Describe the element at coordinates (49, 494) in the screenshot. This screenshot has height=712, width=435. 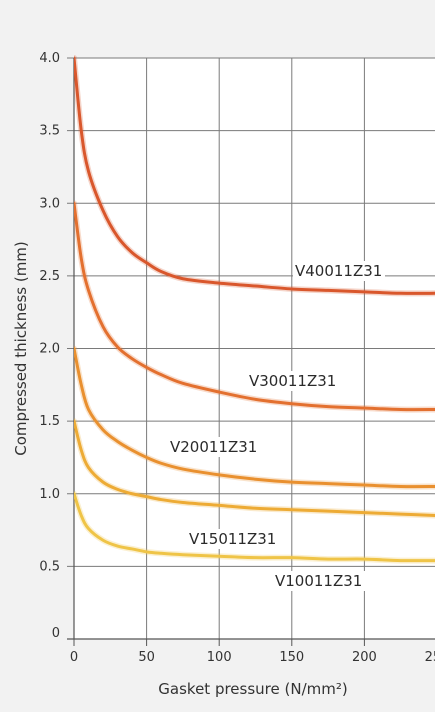
I see `y-tick-label: 1.0` at that location.